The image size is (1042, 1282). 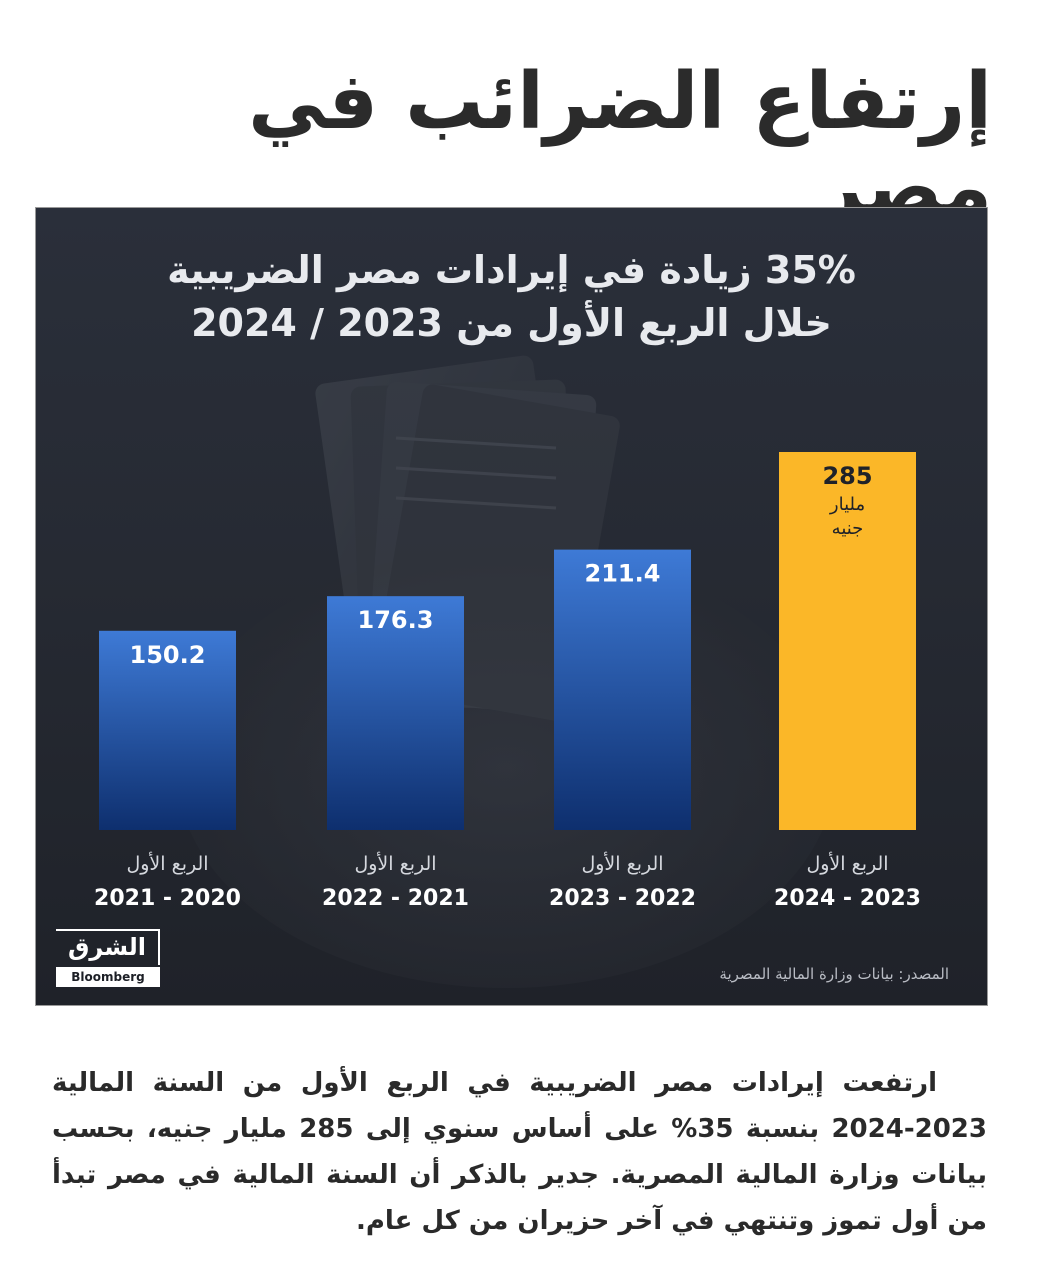 I want to click on category-label-line1-3: الربع الأول, so click(x=622, y=863).